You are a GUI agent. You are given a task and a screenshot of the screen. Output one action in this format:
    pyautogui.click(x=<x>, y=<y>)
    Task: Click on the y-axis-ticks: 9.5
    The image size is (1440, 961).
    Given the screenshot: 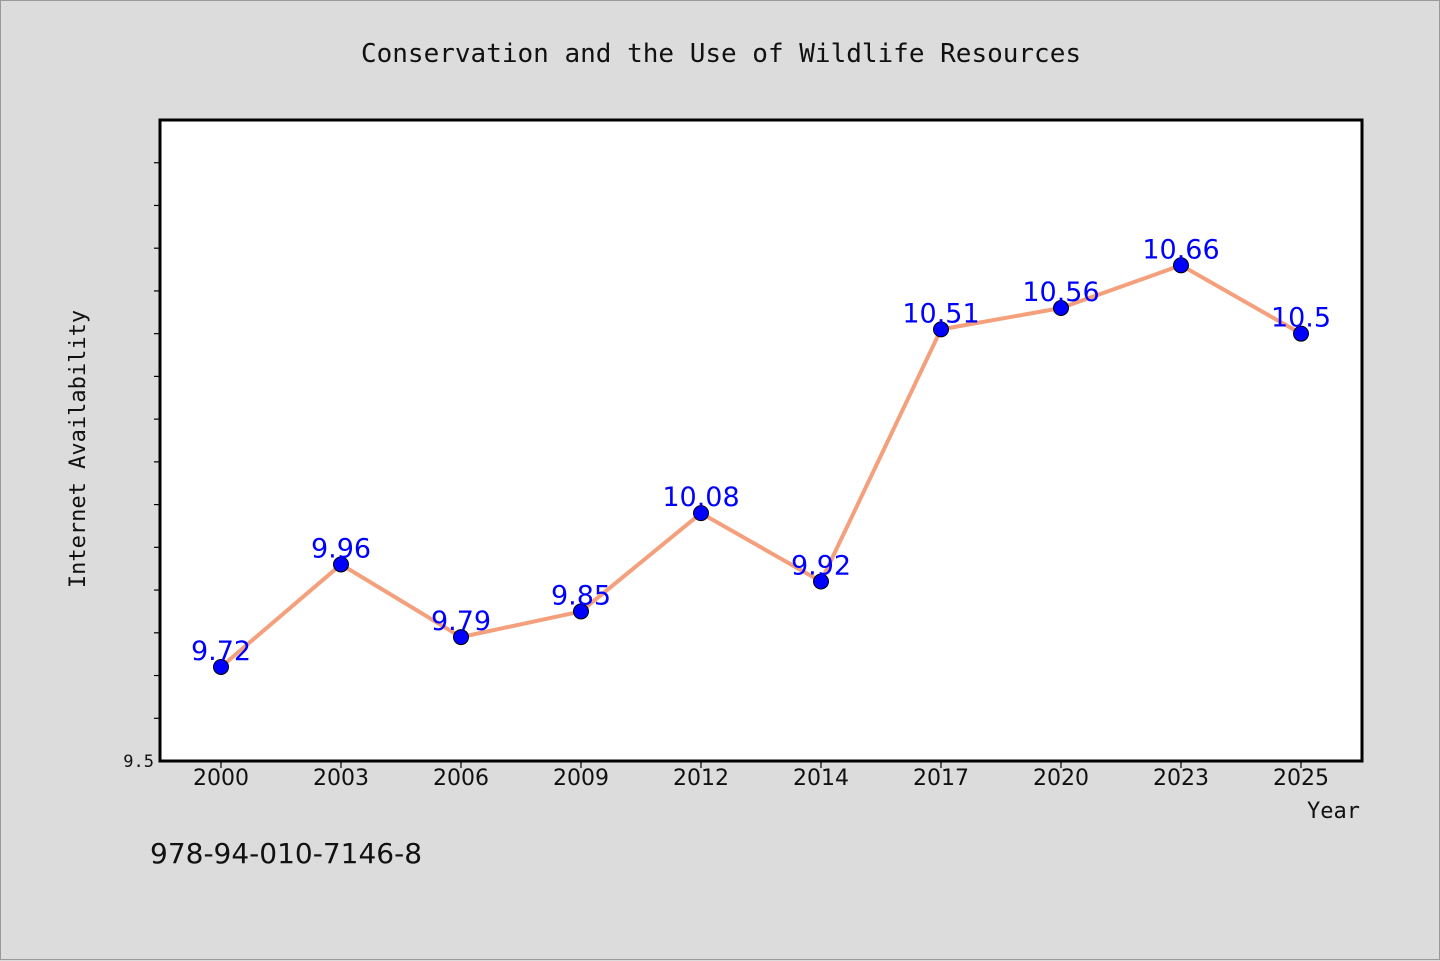 What is the action you would take?
    pyautogui.click(x=141, y=467)
    